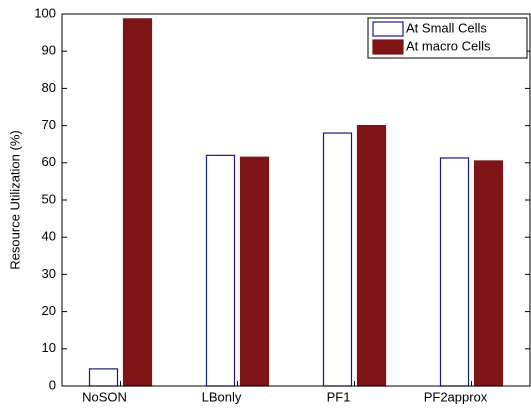 This screenshot has height=409, width=531. What do you see at coordinates (49, 161) in the screenshot?
I see `y-tick-label: 60` at bounding box center [49, 161].